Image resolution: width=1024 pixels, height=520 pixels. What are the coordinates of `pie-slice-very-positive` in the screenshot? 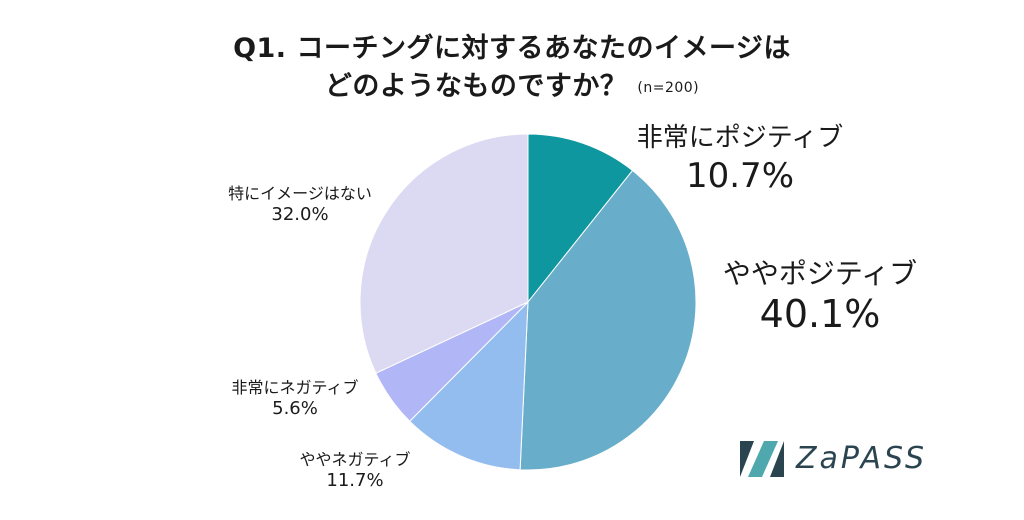 It's located at (580, 218).